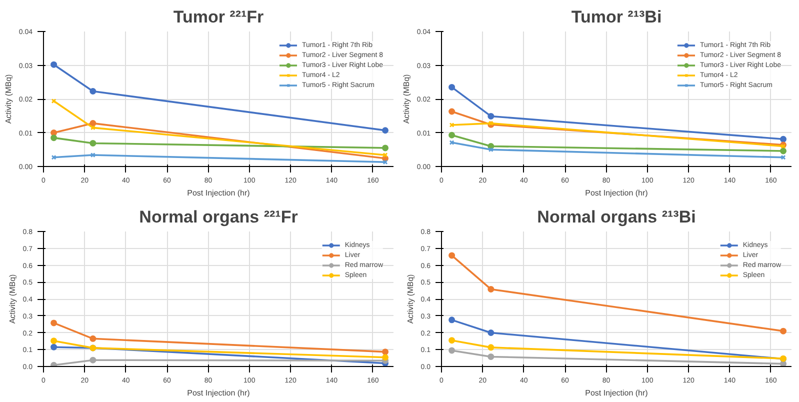 The width and height of the screenshot is (799, 402). Describe the element at coordinates (616, 17) in the screenshot. I see `chart-title: Tumor ²¹³Bi` at that location.